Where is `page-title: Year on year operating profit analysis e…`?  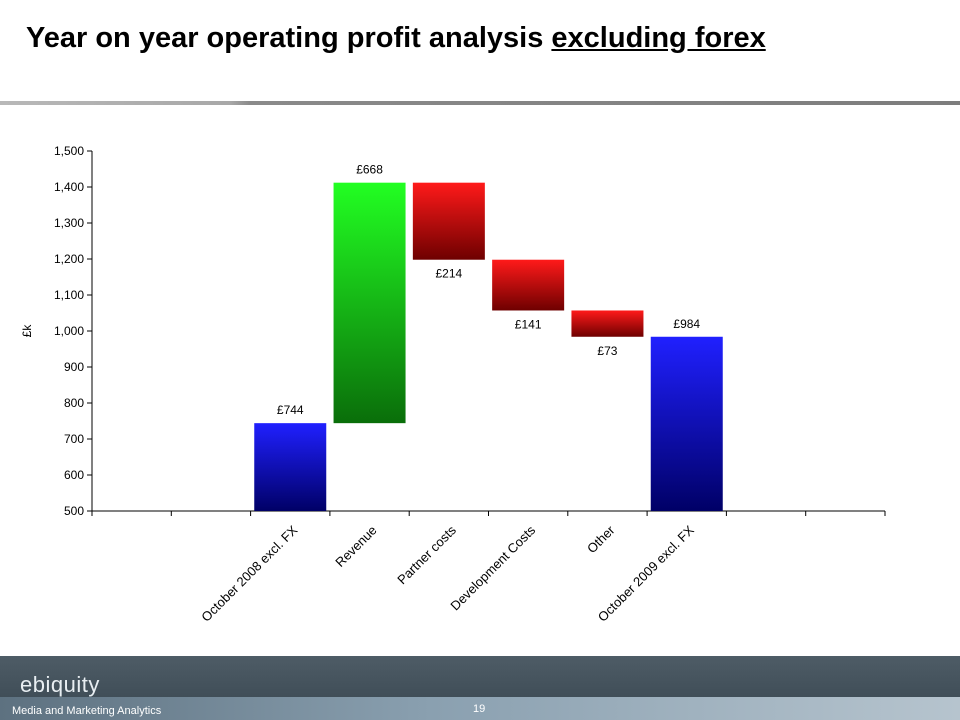
page-title: Year on year operating profit analysis e… is located at coordinates (396, 38).